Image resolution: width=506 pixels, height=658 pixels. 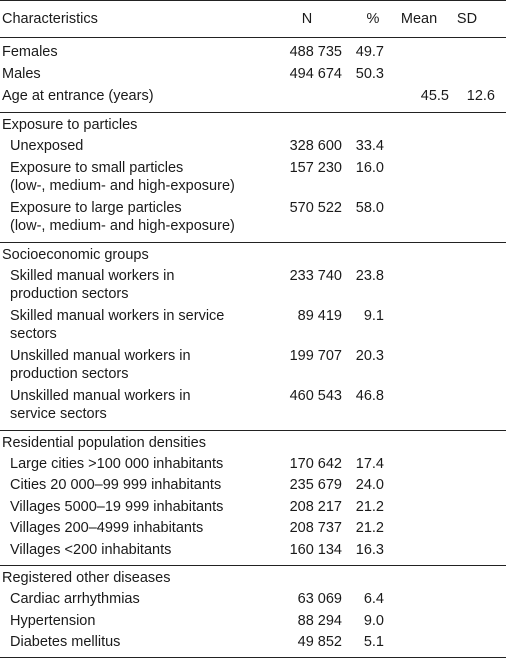 What do you see at coordinates (434, 96) in the screenshot?
I see `row-mean: 45.5` at bounding box center [434, 96].